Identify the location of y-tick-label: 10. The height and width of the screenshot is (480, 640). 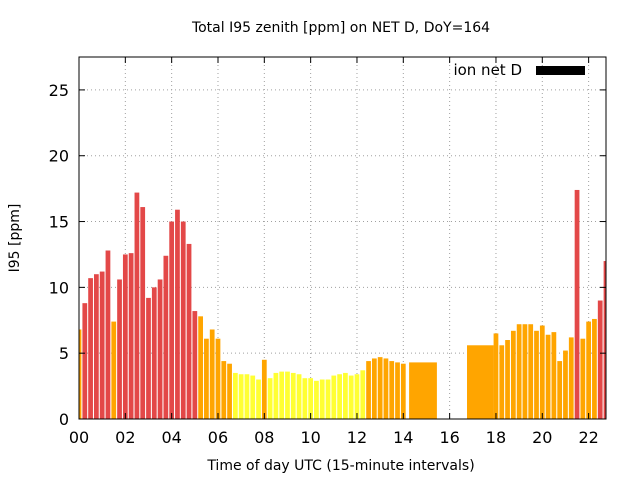
(59, 287).